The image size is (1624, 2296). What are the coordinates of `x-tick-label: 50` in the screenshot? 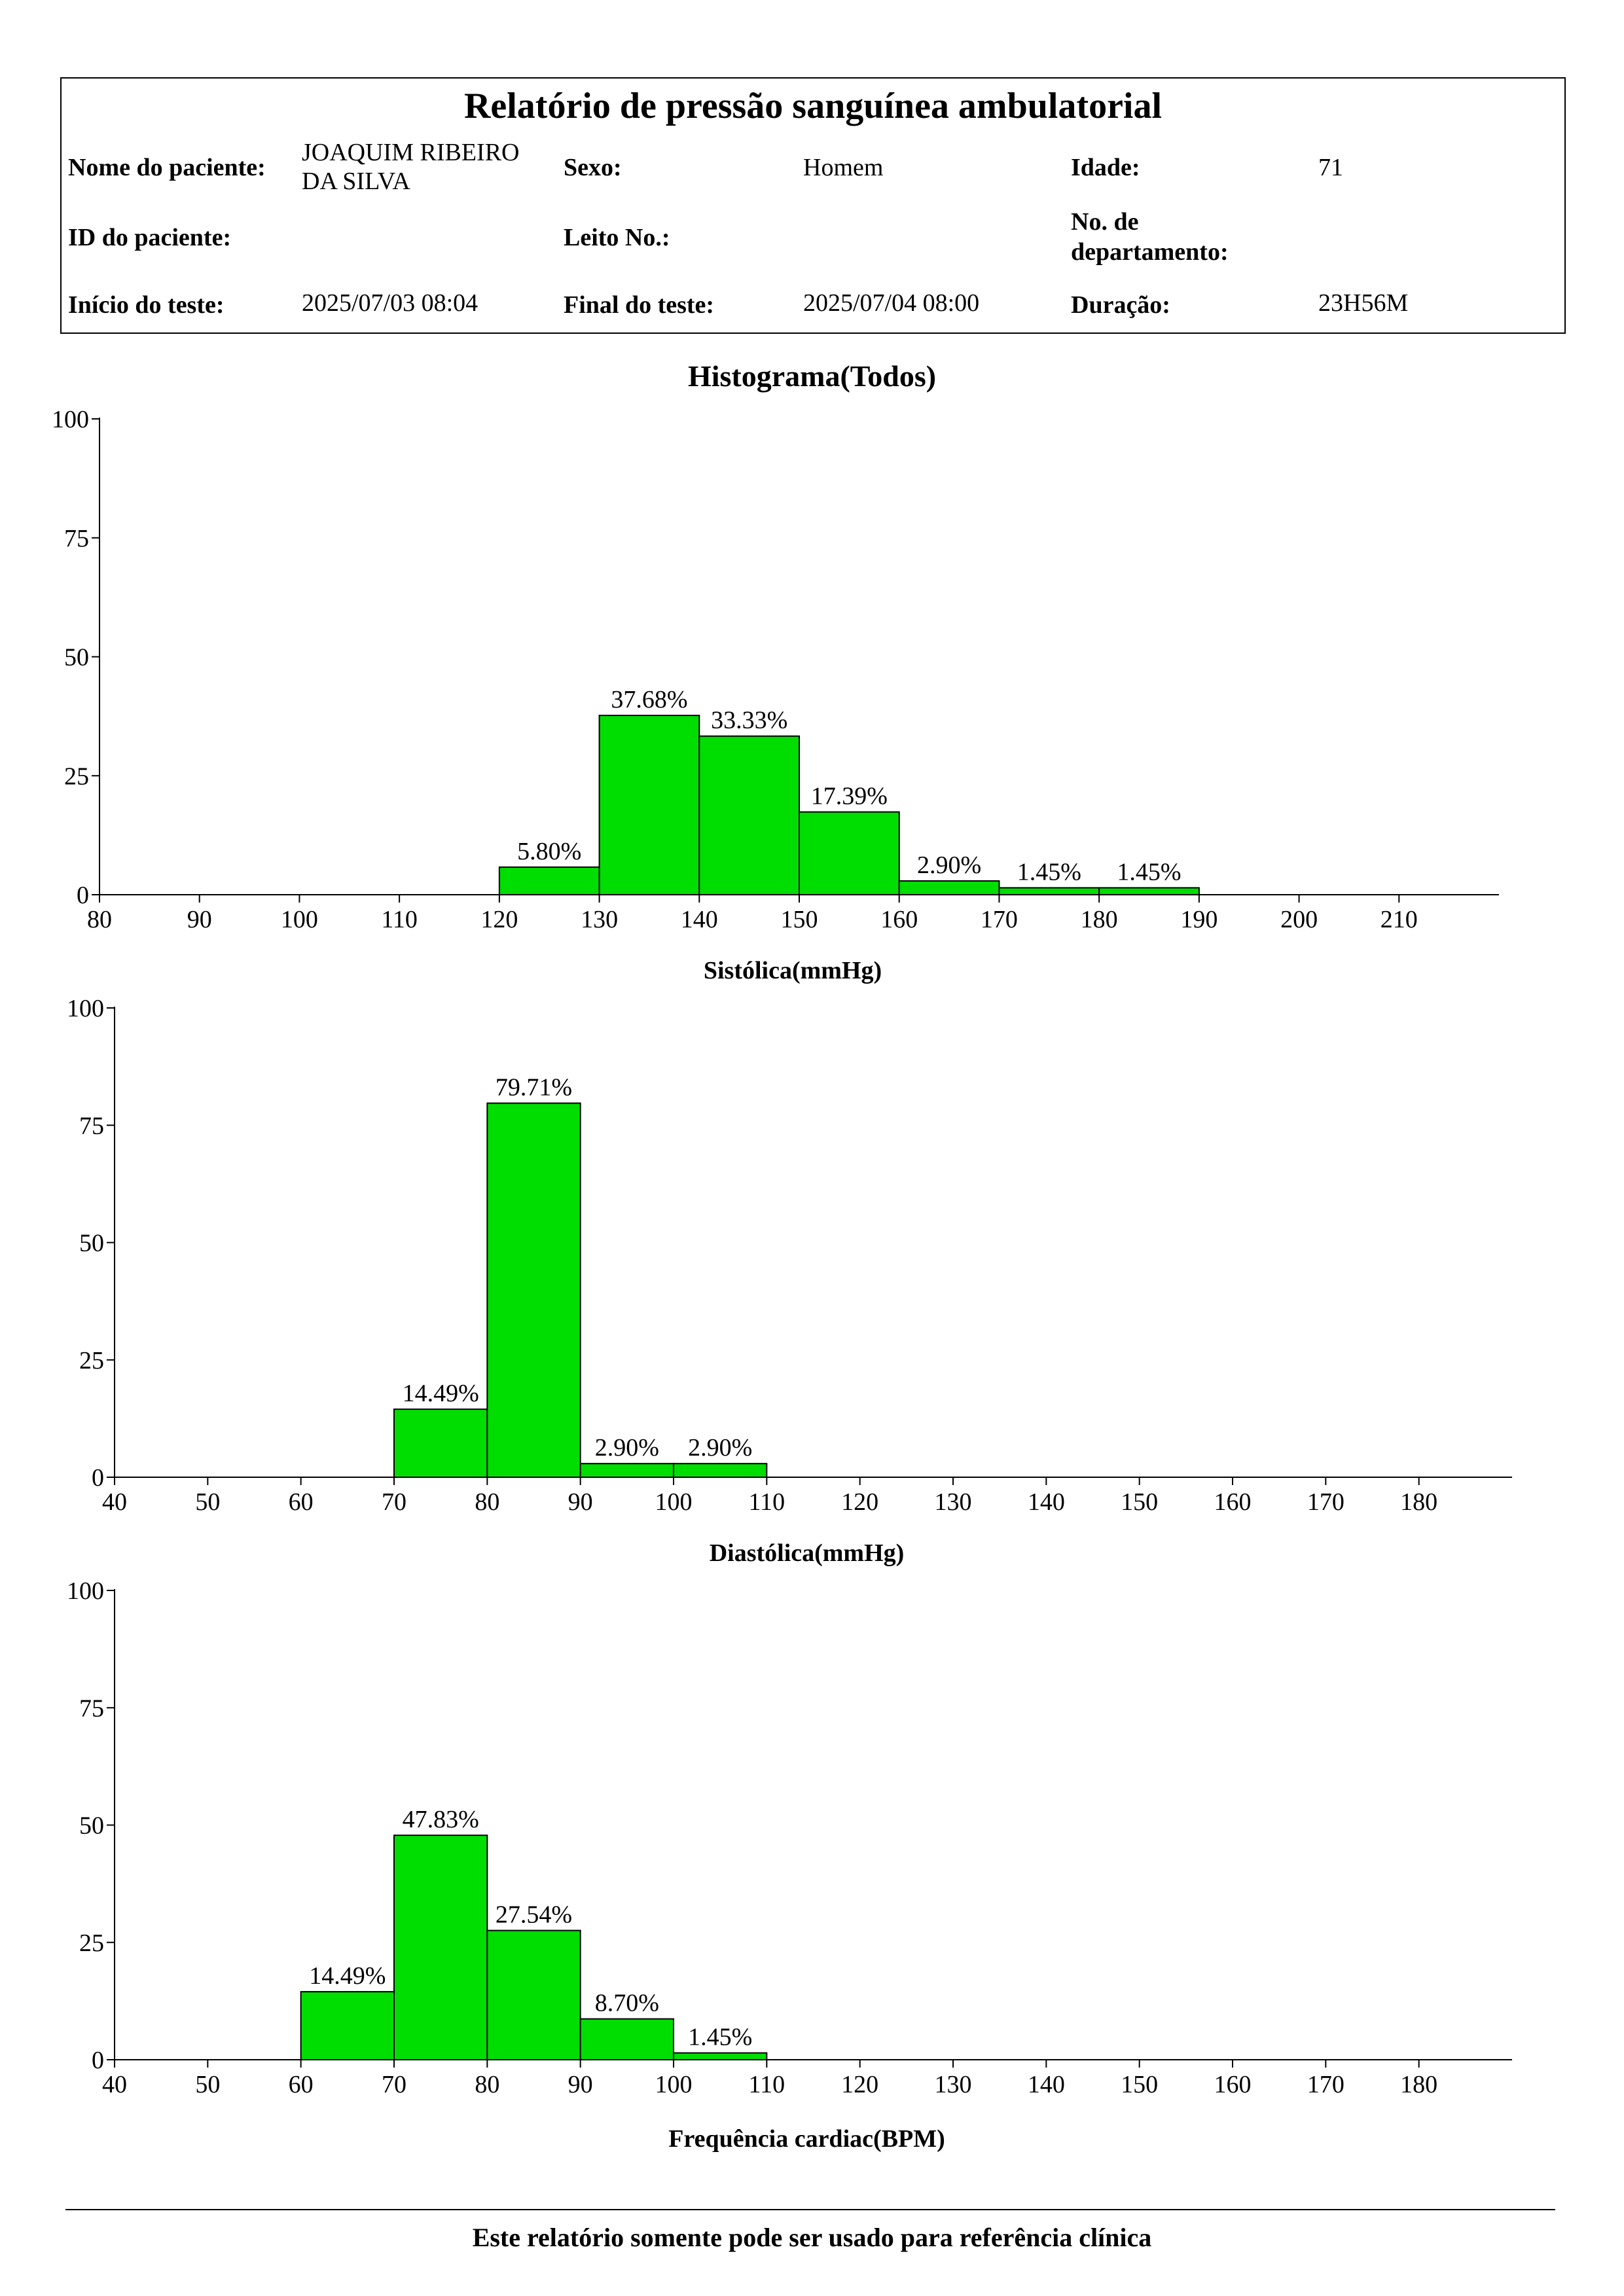 It's located at (207, 1502).